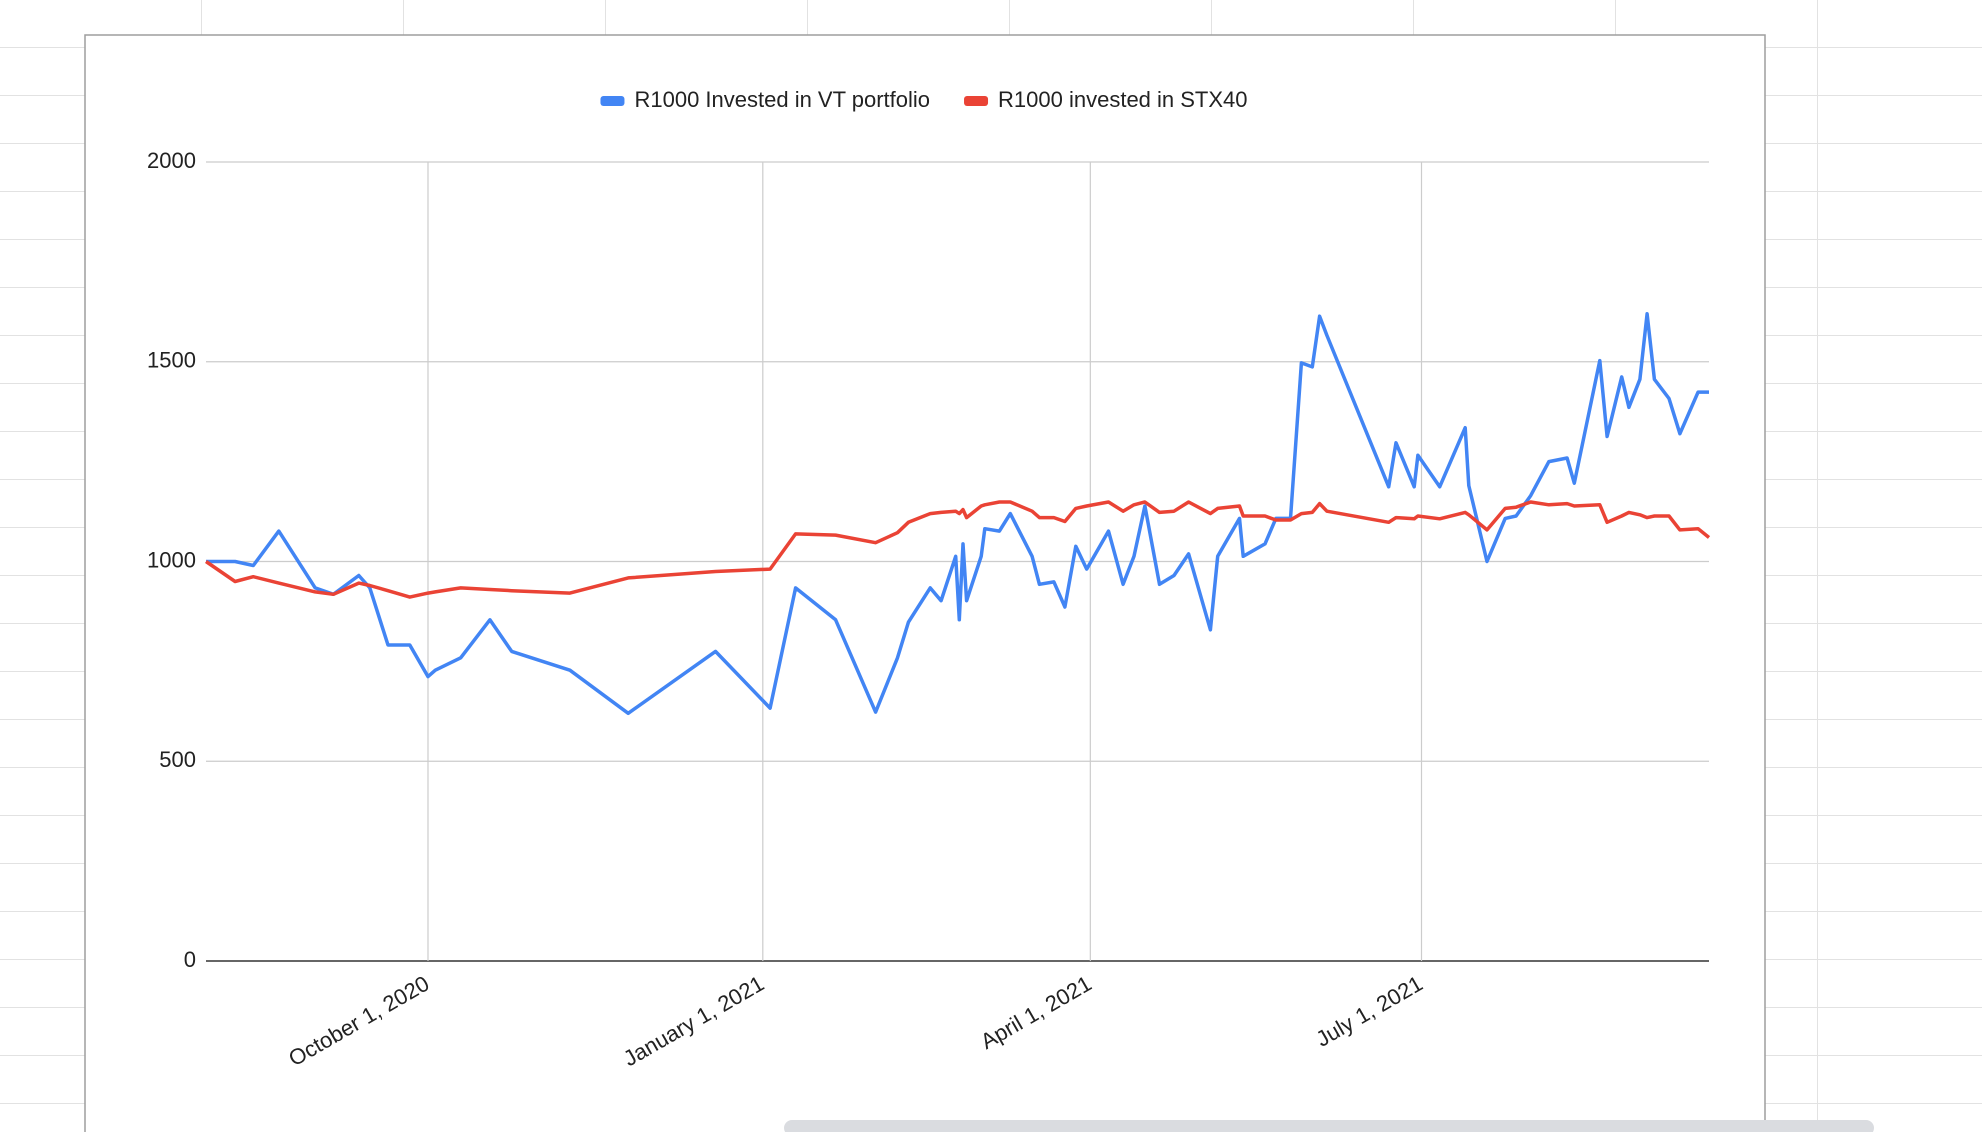  I want to click on scrollbar, so click(1329, 1126).